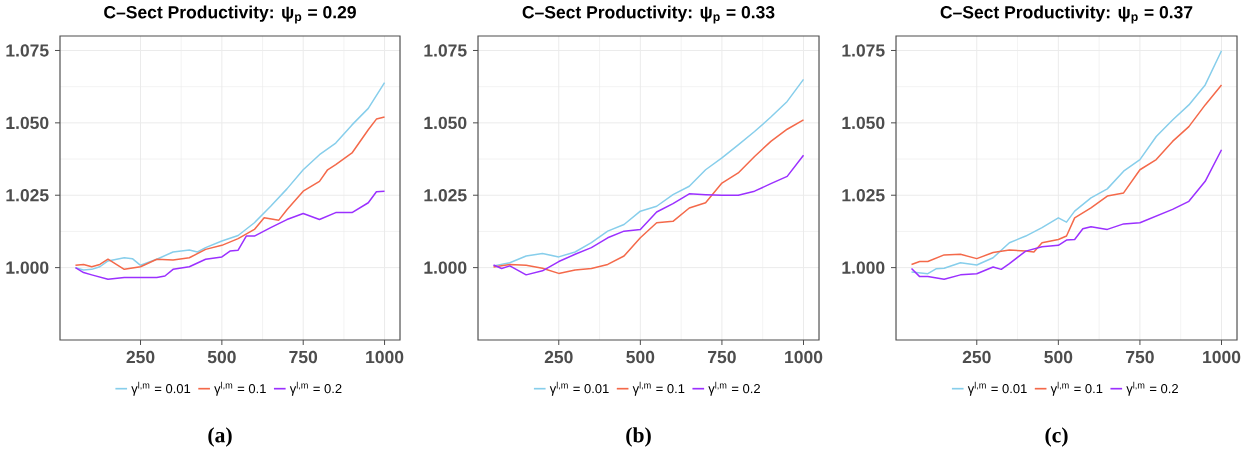  Describe the element at coordinates (1056, 437) in the screenshot. I see `text: (c)` at that location.